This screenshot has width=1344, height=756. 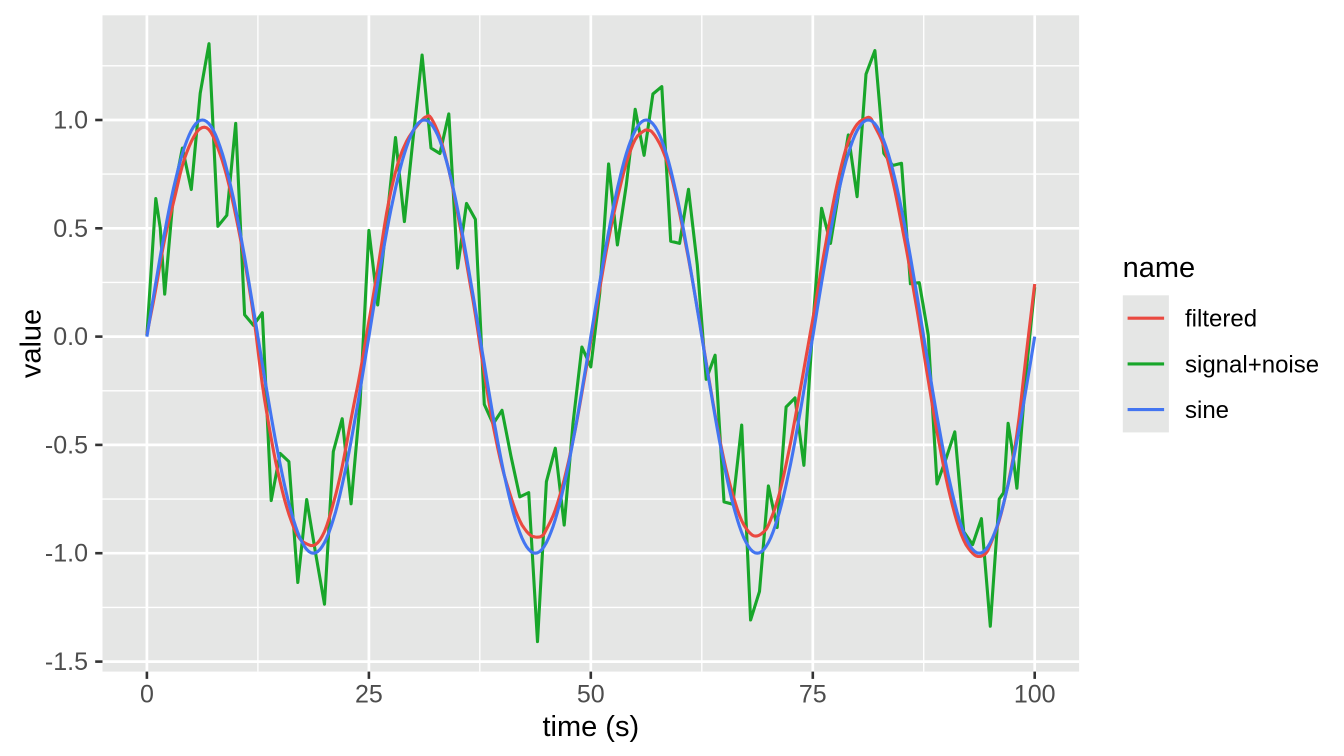 What do you see at coordinates (1252, 364) in the screenshot?
I see `svg-text: signal+noise` at bounding box center [1252, 364].